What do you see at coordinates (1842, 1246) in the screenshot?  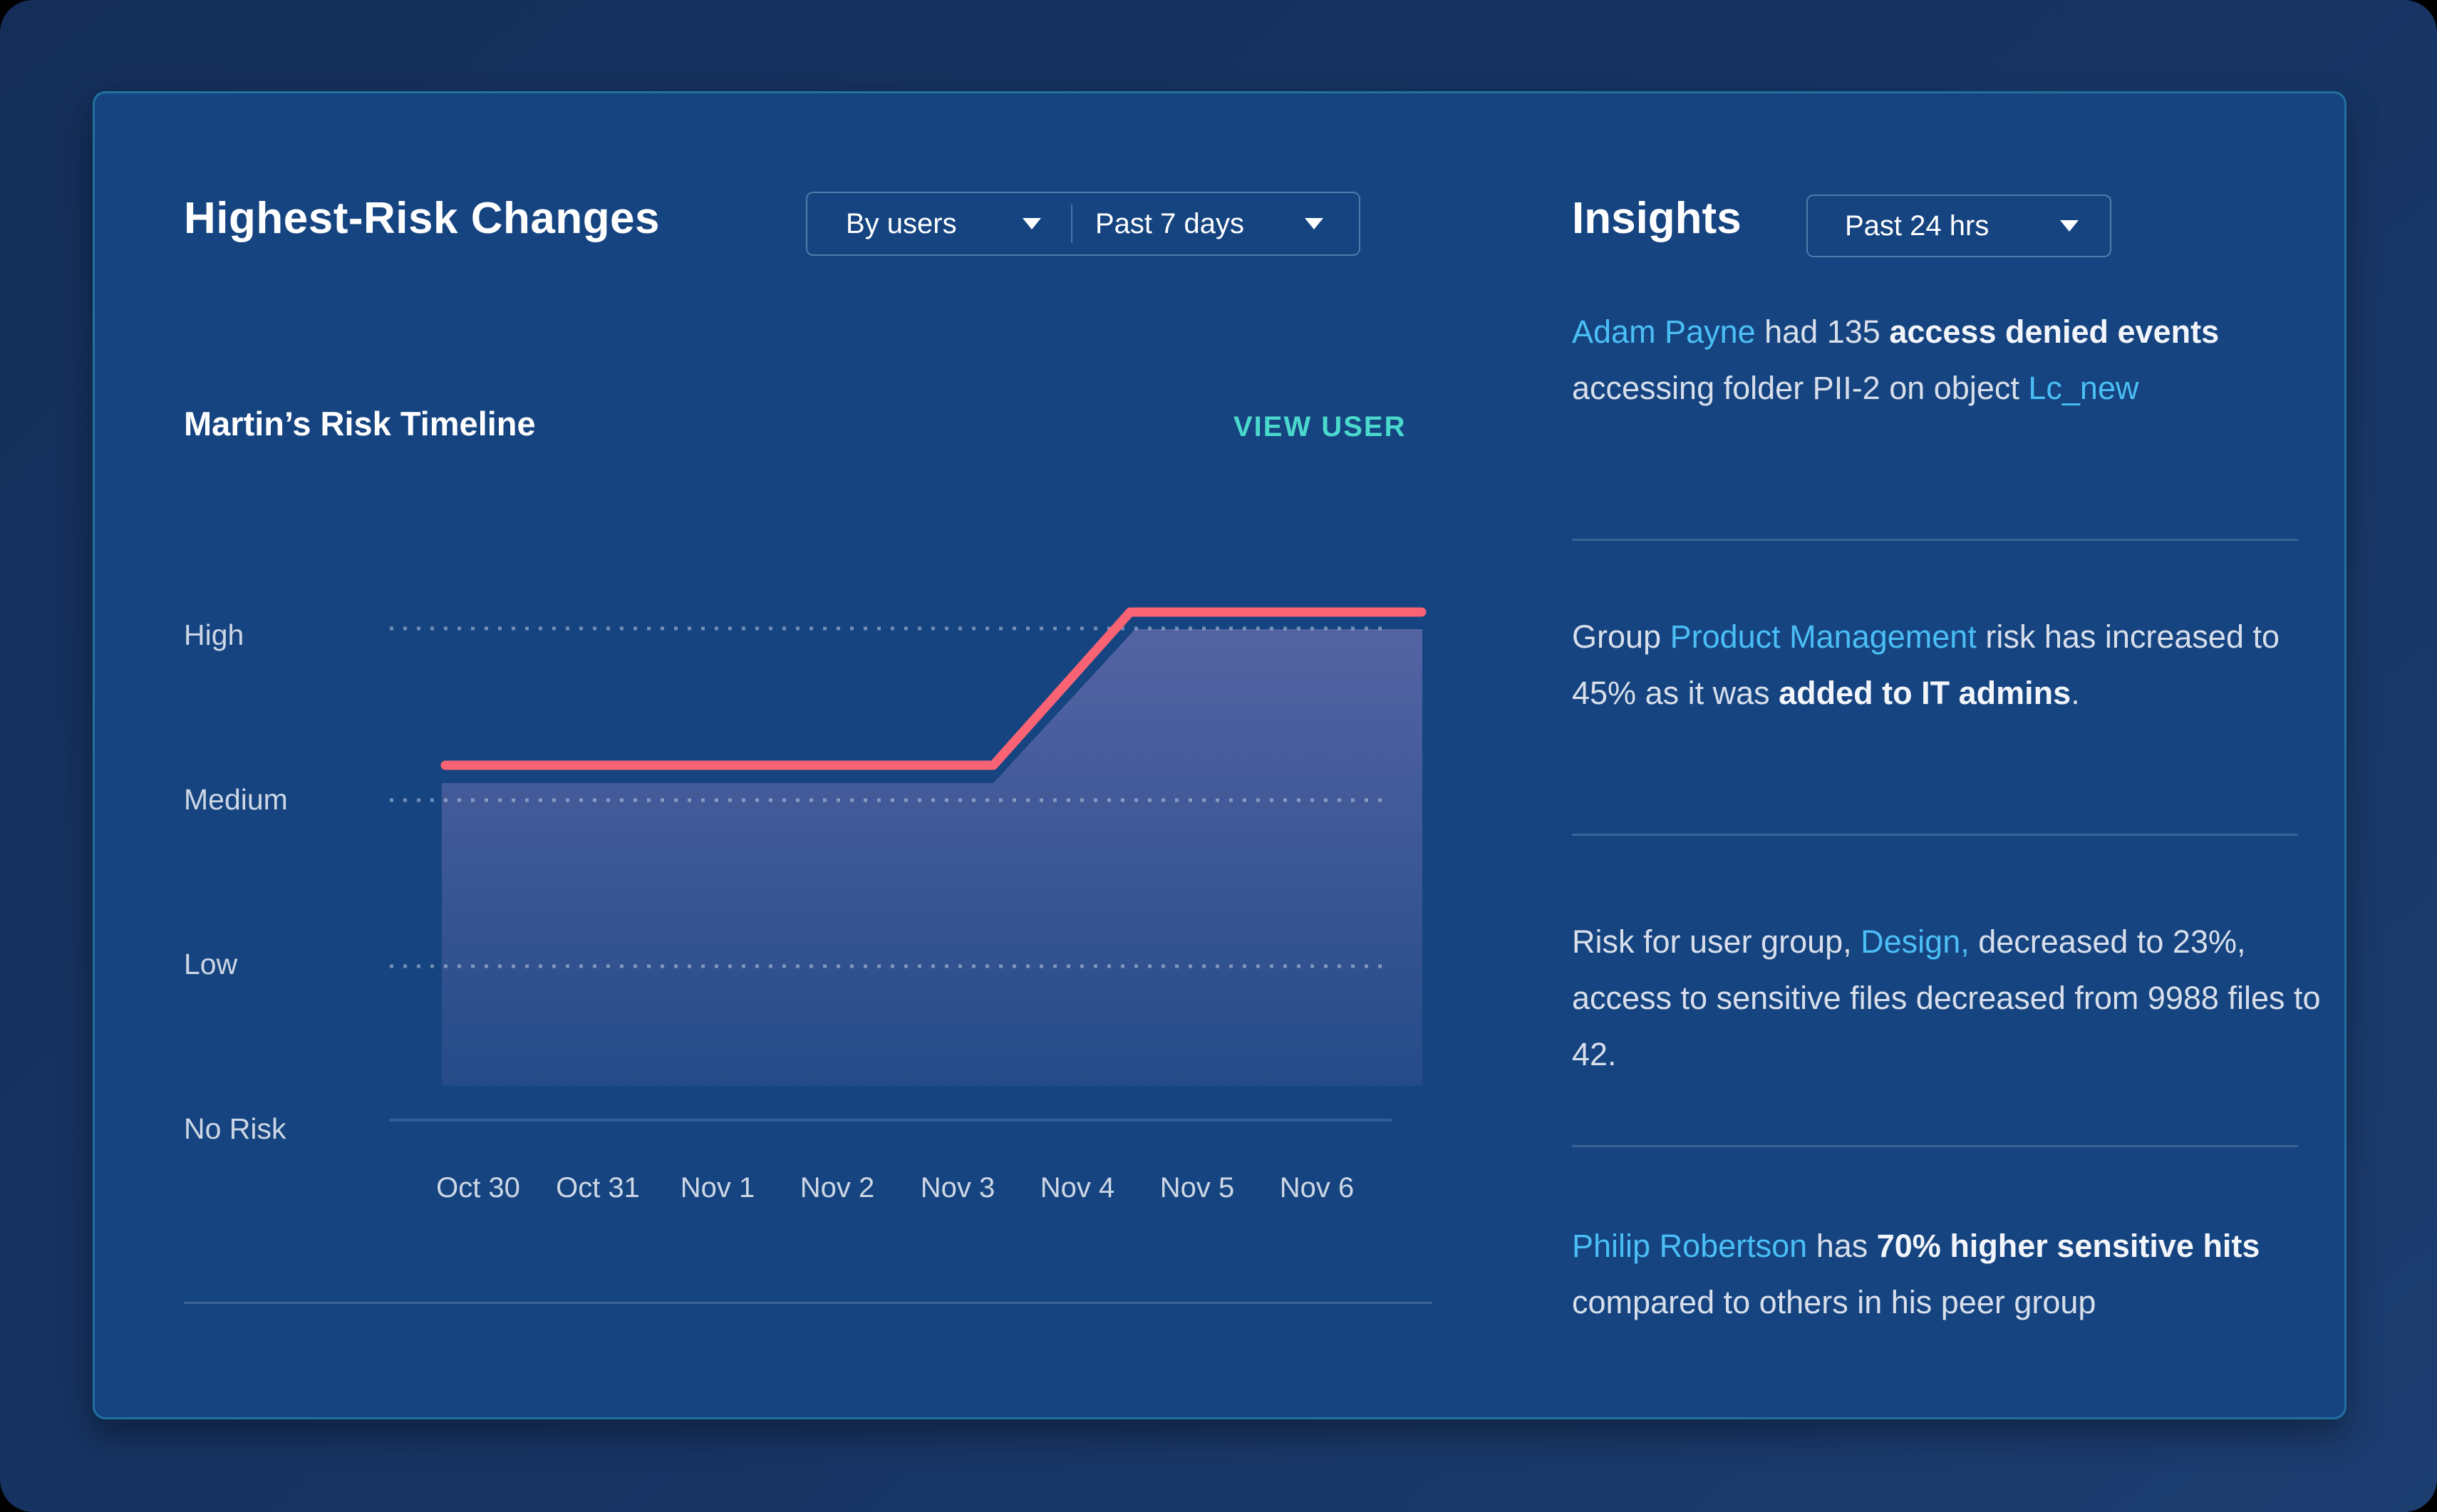 I see `insight-text-segment: has` at bounding box center [1842, 1246].